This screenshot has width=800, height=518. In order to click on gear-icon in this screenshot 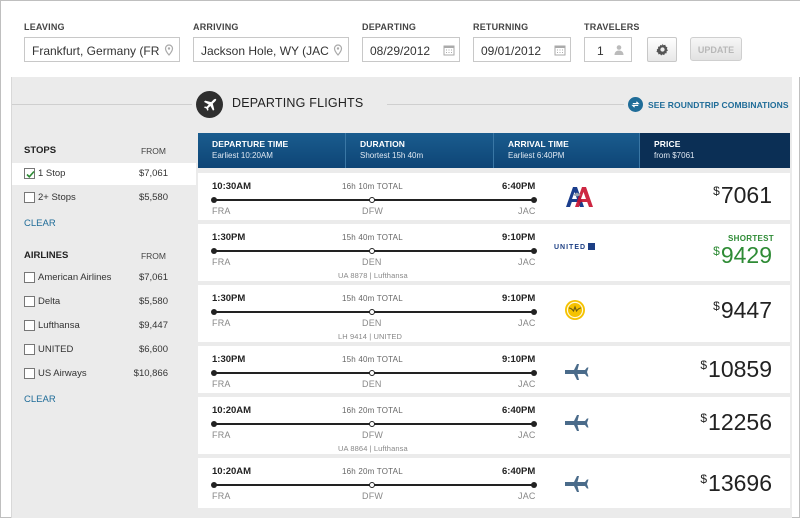, I will do `click(662, 49)`.